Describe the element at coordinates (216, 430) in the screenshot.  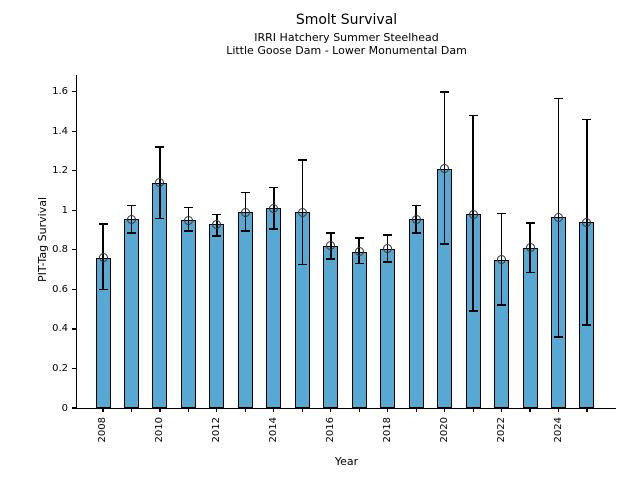
I see `x-tick-label-2012: 2012` at that location.